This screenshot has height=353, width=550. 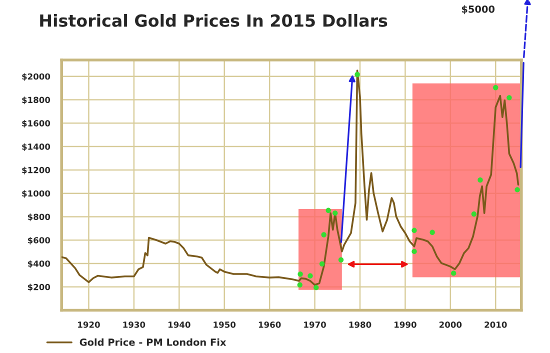 I want to click on y-tick-label: $200, so click(x=39, y=288).